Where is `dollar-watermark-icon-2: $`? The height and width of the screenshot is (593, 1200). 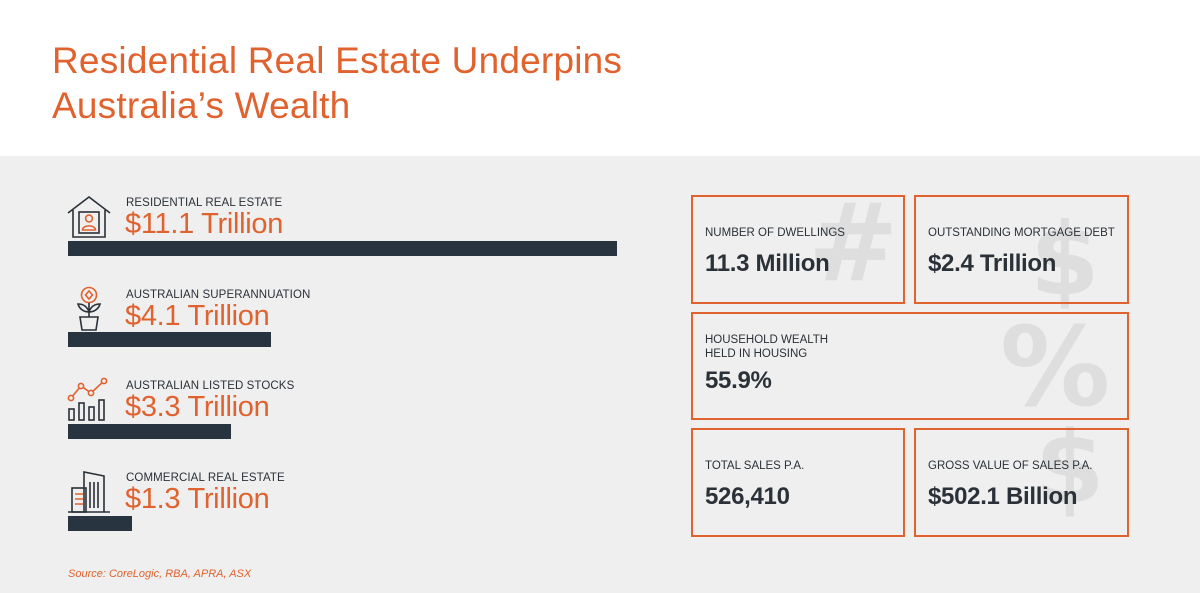 dollar-watermark-icon-2: $ is located at coordinates (1070, 467).